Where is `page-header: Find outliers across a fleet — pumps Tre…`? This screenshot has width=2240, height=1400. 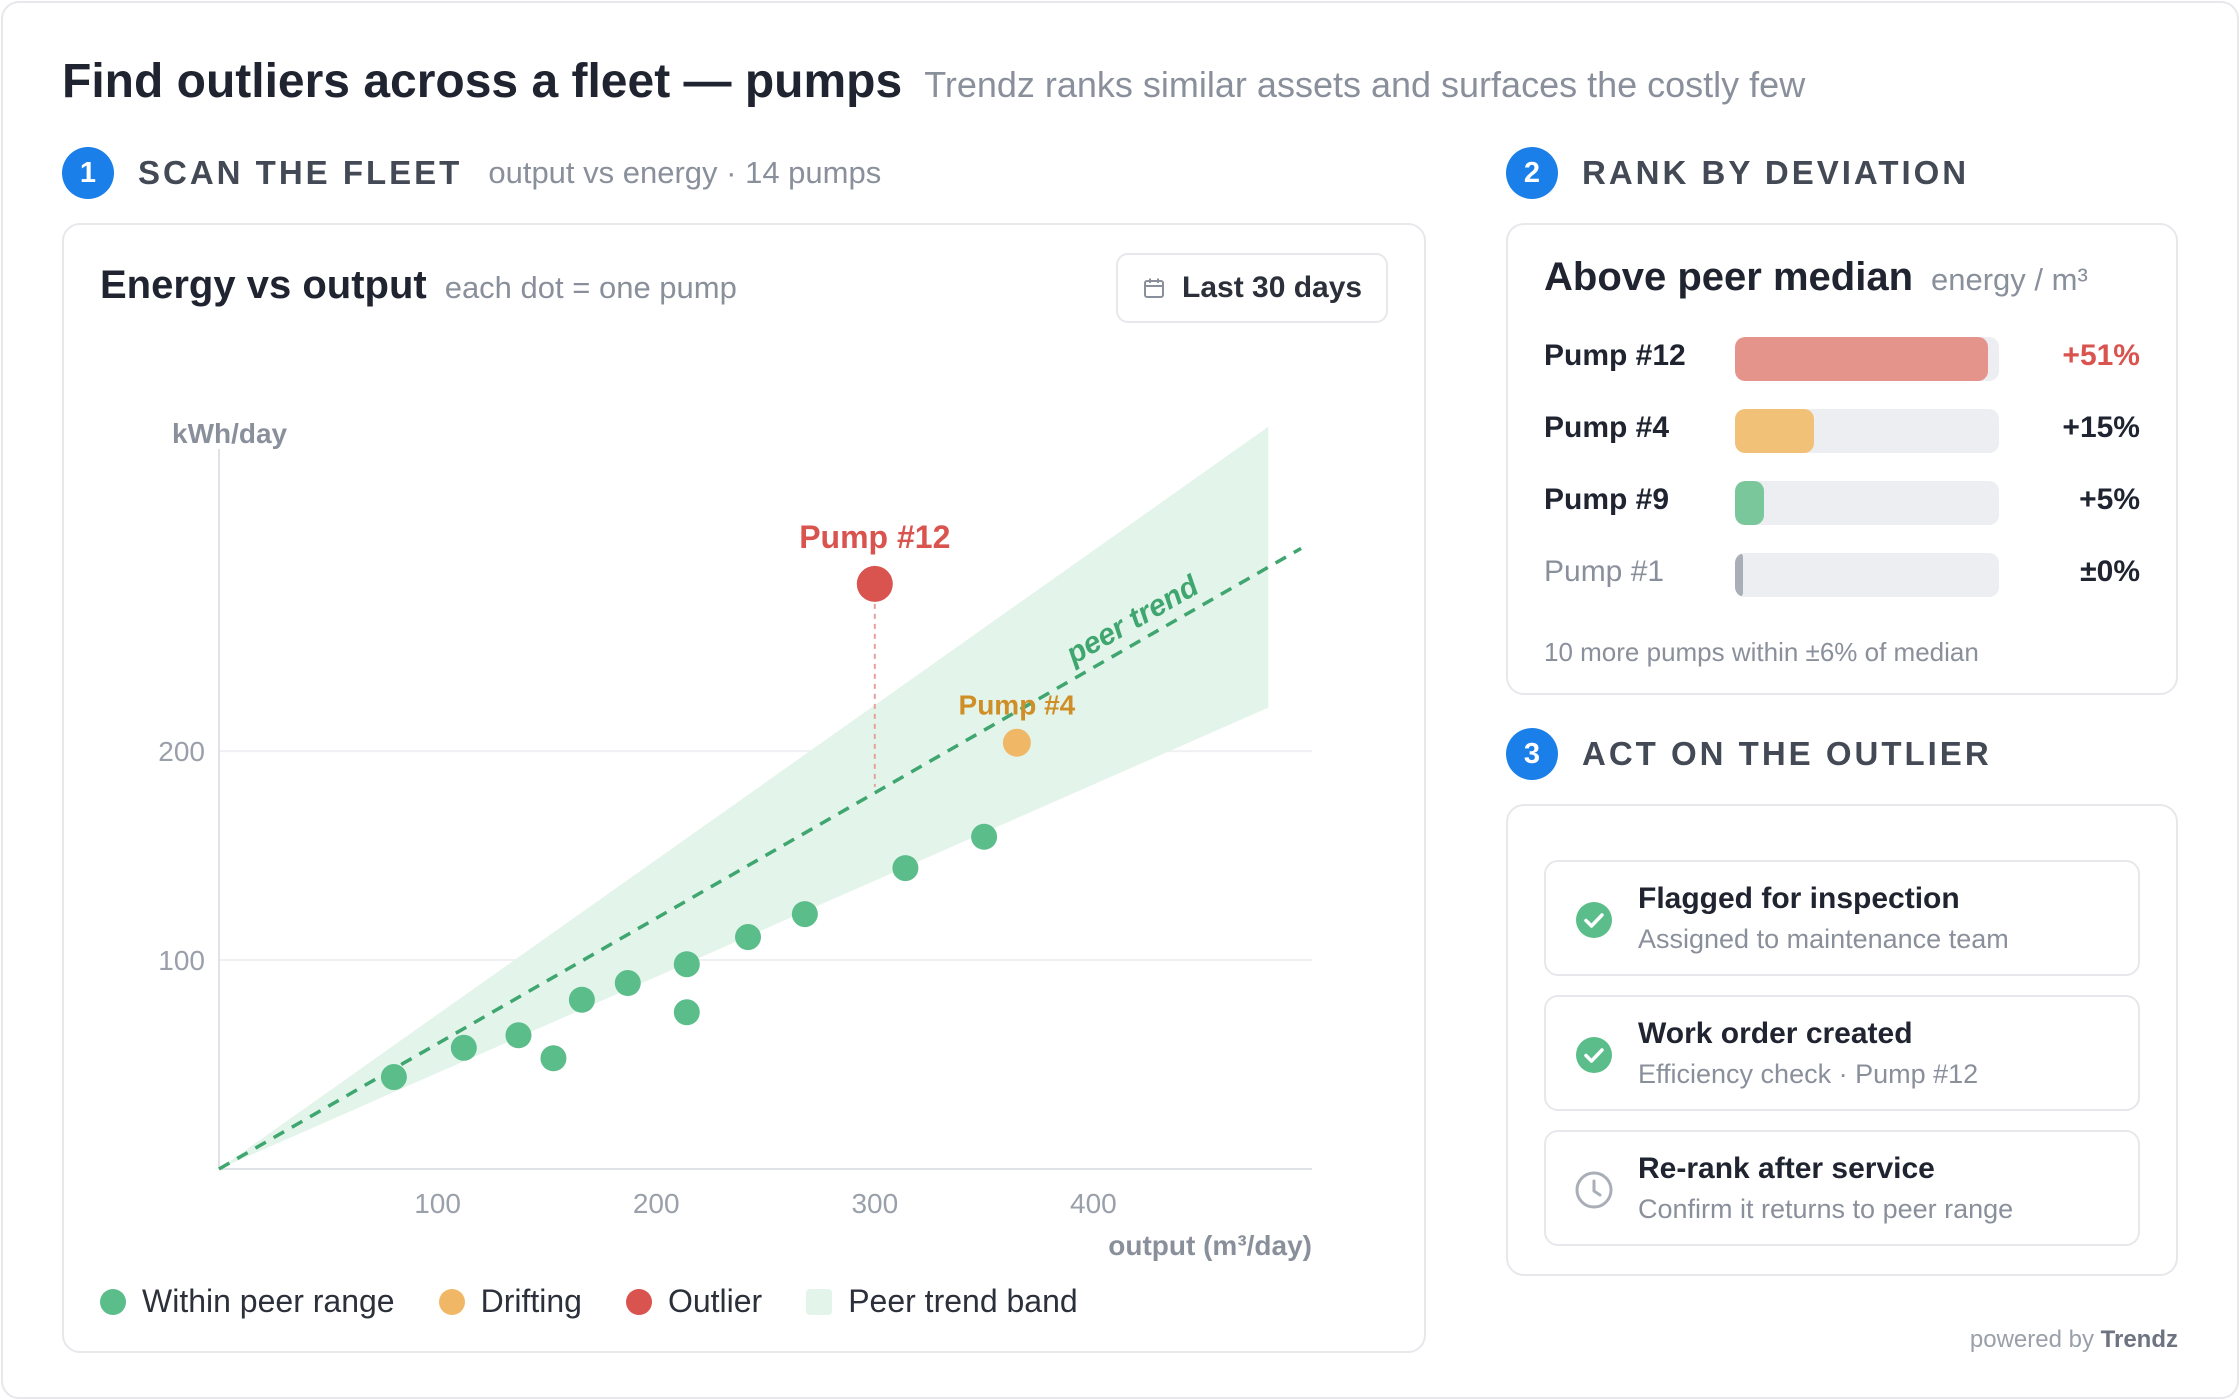 page-header: Find outliers across a fleet — pumps Tre… is located at coordinates (933, 81).